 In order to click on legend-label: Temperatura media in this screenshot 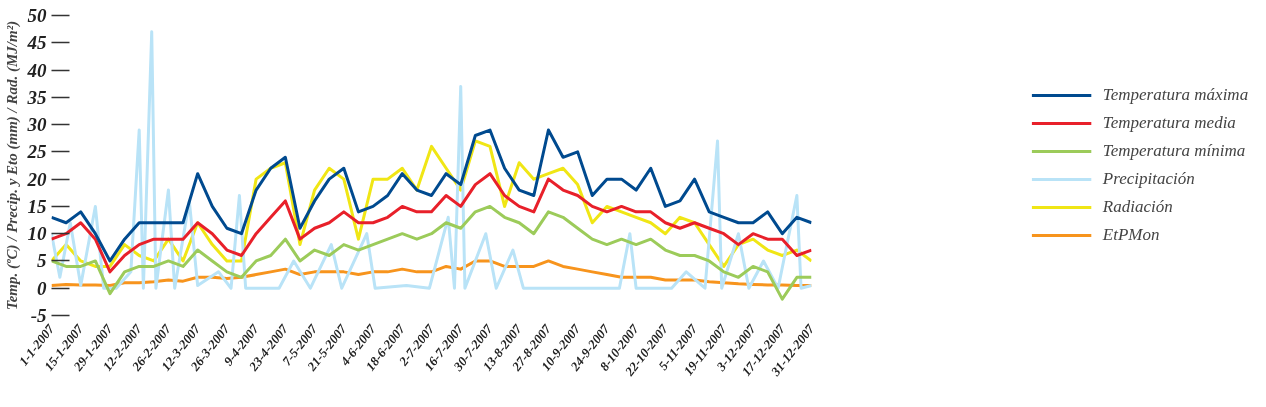, I will do `click(1169, 123)`.